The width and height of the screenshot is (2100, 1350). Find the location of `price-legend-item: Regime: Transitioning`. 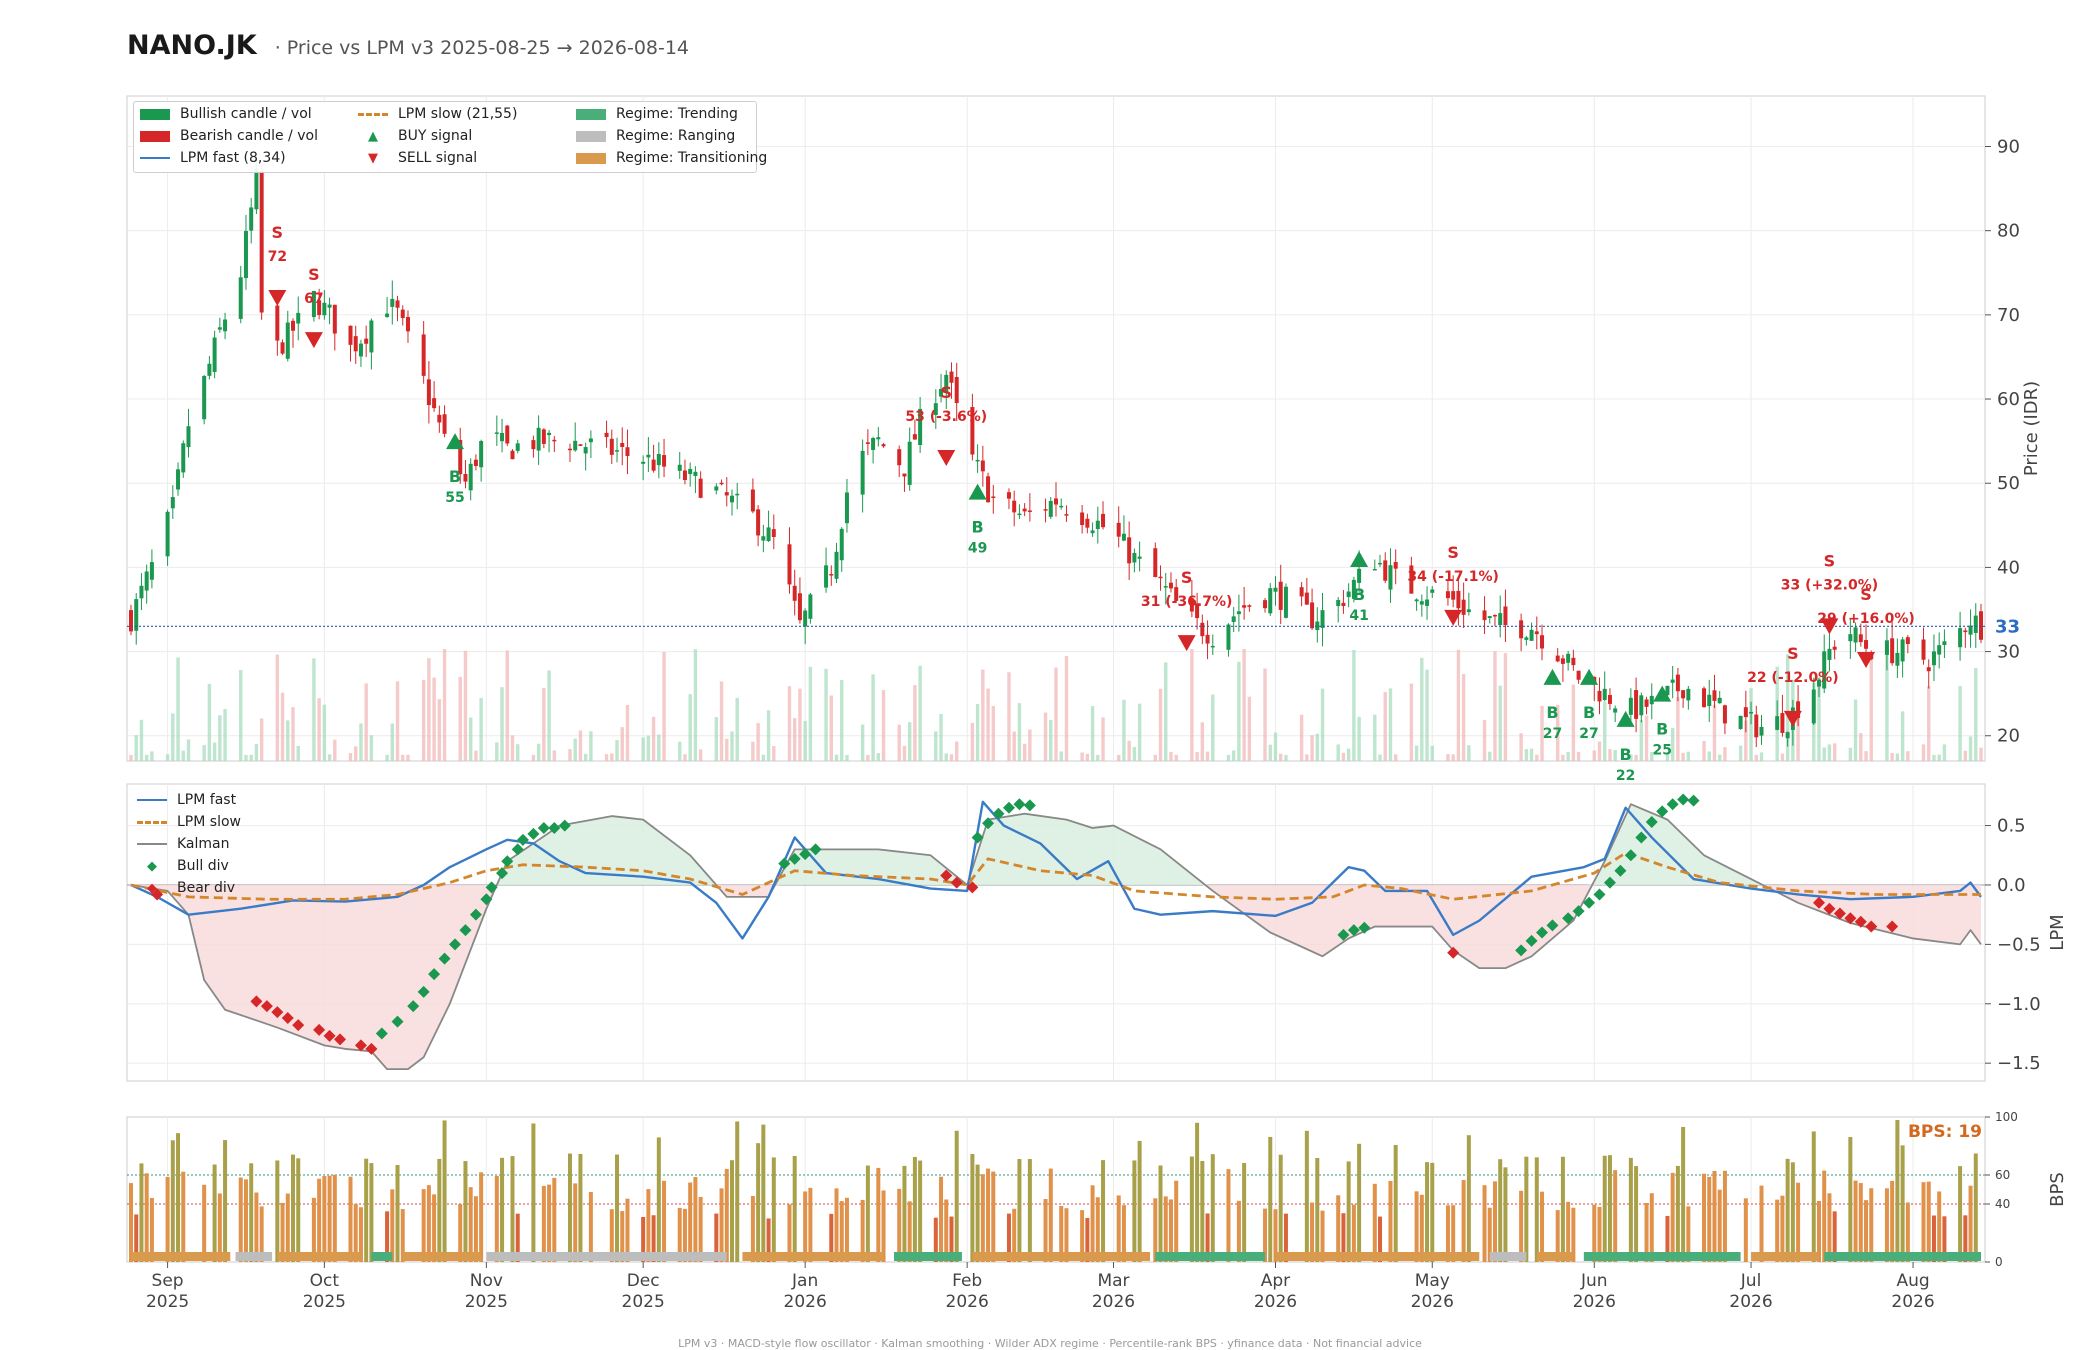

price-legend-item: Regime: Transitioning is located at coordinates (671, 158).